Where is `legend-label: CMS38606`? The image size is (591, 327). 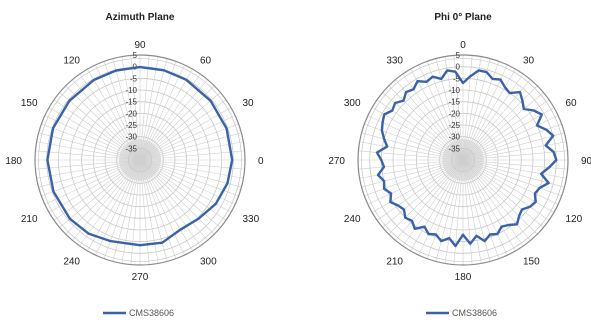 legend-label: CMS38606 is located at coordinates (474, 313).